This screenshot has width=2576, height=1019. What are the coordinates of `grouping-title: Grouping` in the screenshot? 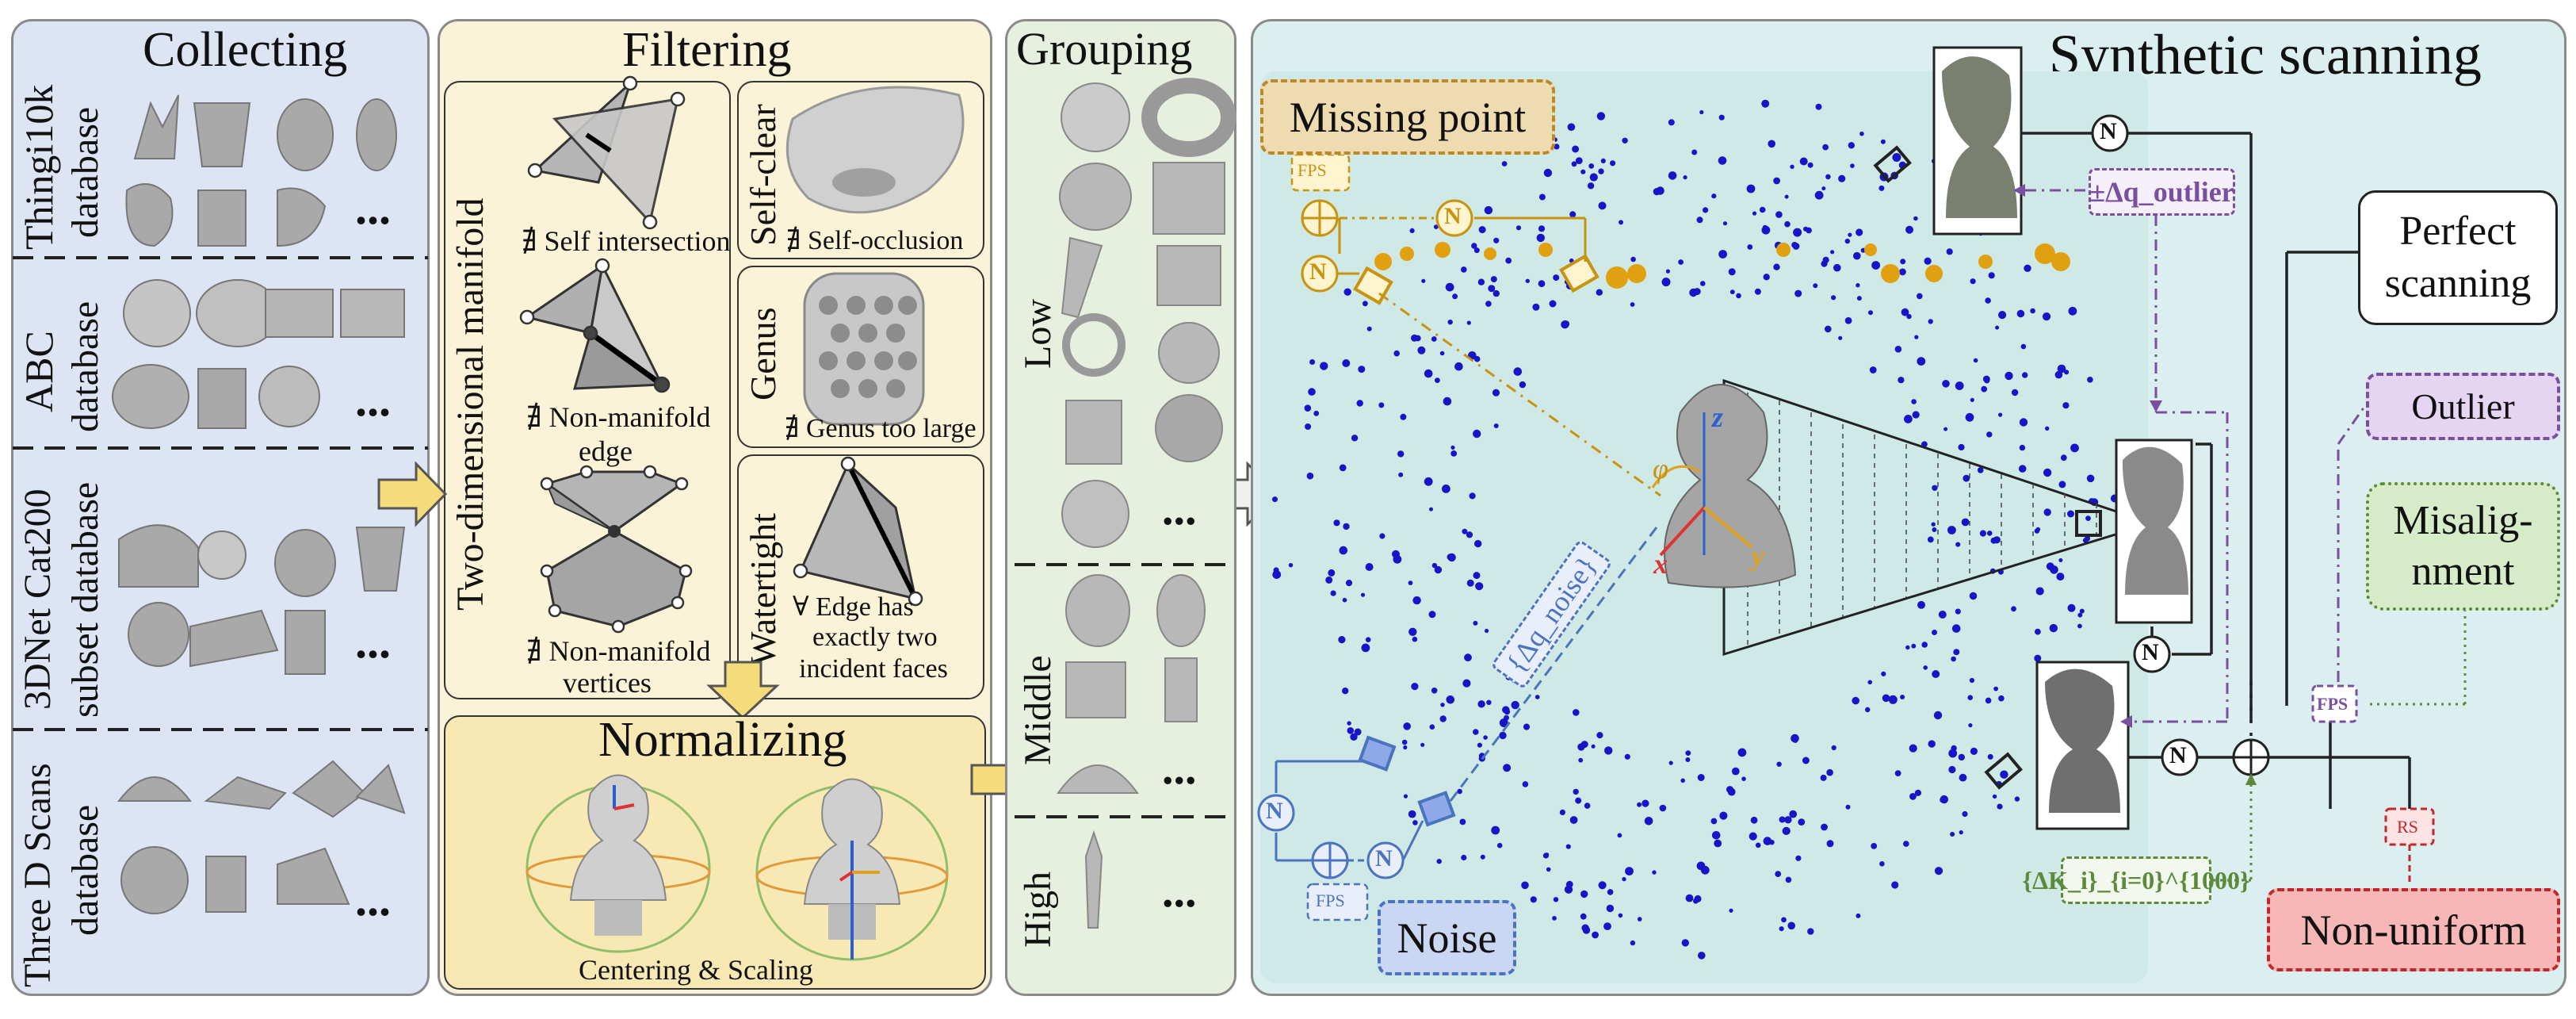 It's located at (1104, 49).